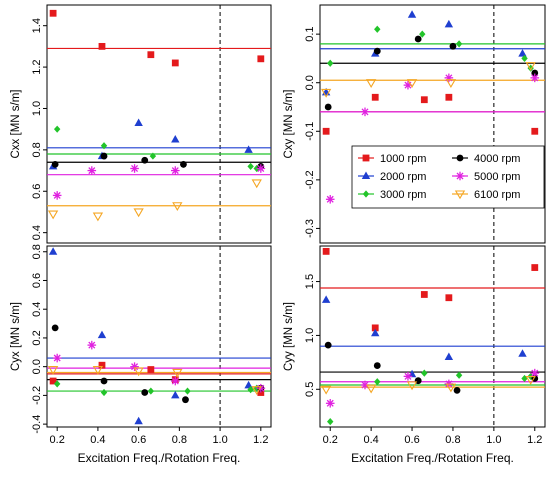 This screenshot has height=488, width=550. What do you see at coordinates (310, 33) in the screenshot?
I see `y-tick-label: 0.1` at bounding box center [310, 33].